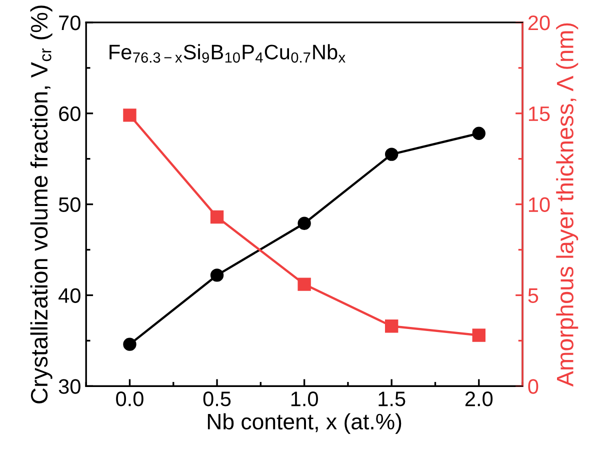 Image resolution: width=602 pixels, height=449 pixels. What do you see at coordinates (69, 22) in the screenshot?
I see `y-tick-label: 70` at bounding box center [69, 22].